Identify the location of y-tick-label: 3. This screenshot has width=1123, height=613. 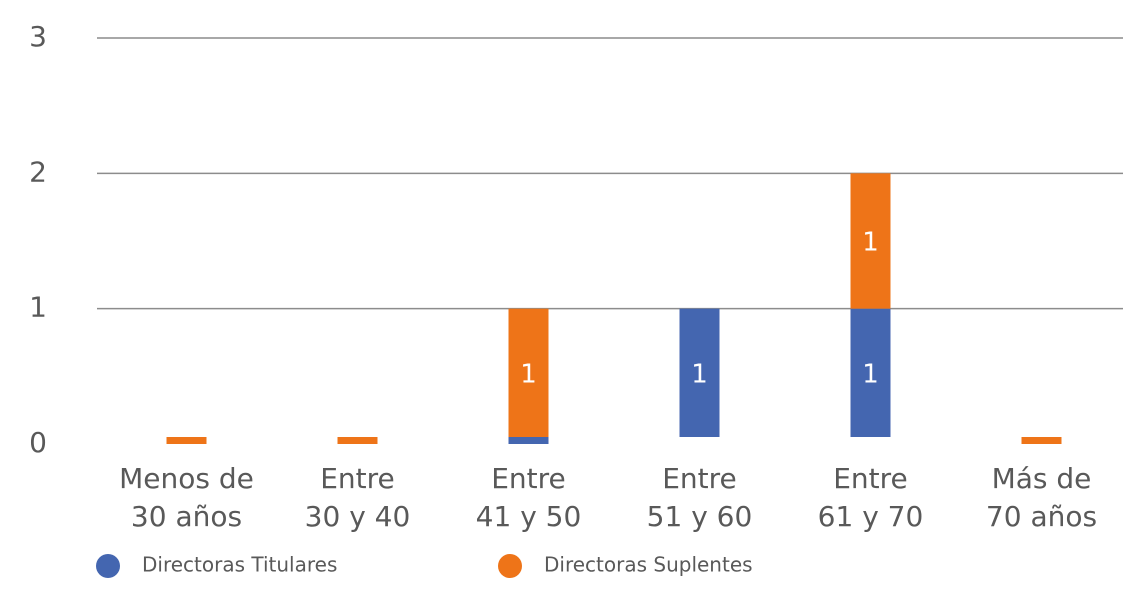
(38, 36).